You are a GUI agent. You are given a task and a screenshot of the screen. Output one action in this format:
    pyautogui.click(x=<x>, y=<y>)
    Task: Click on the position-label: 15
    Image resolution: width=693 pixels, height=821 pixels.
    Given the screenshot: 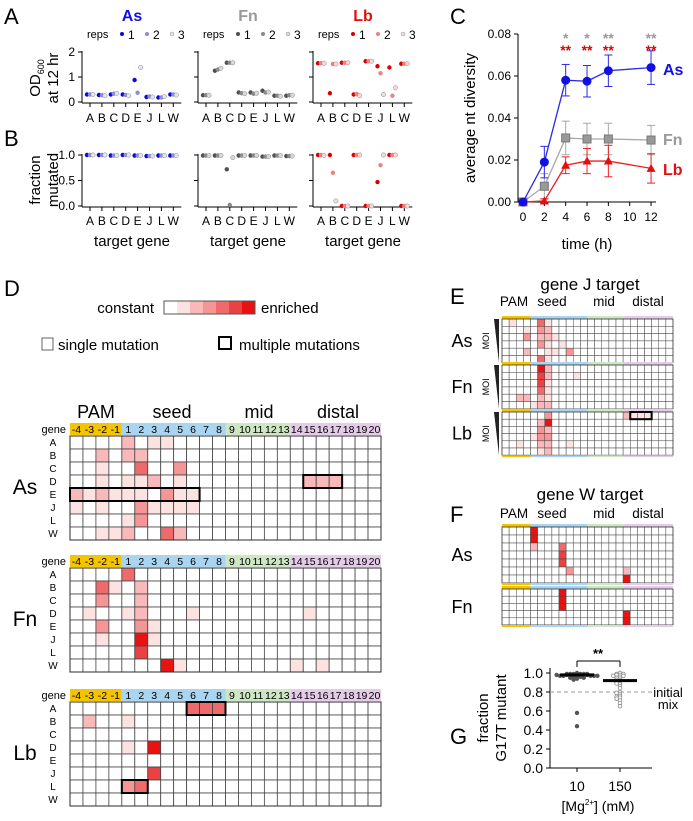 What is the action you would take?
    pyautogui.click(x=310, y=430)
    